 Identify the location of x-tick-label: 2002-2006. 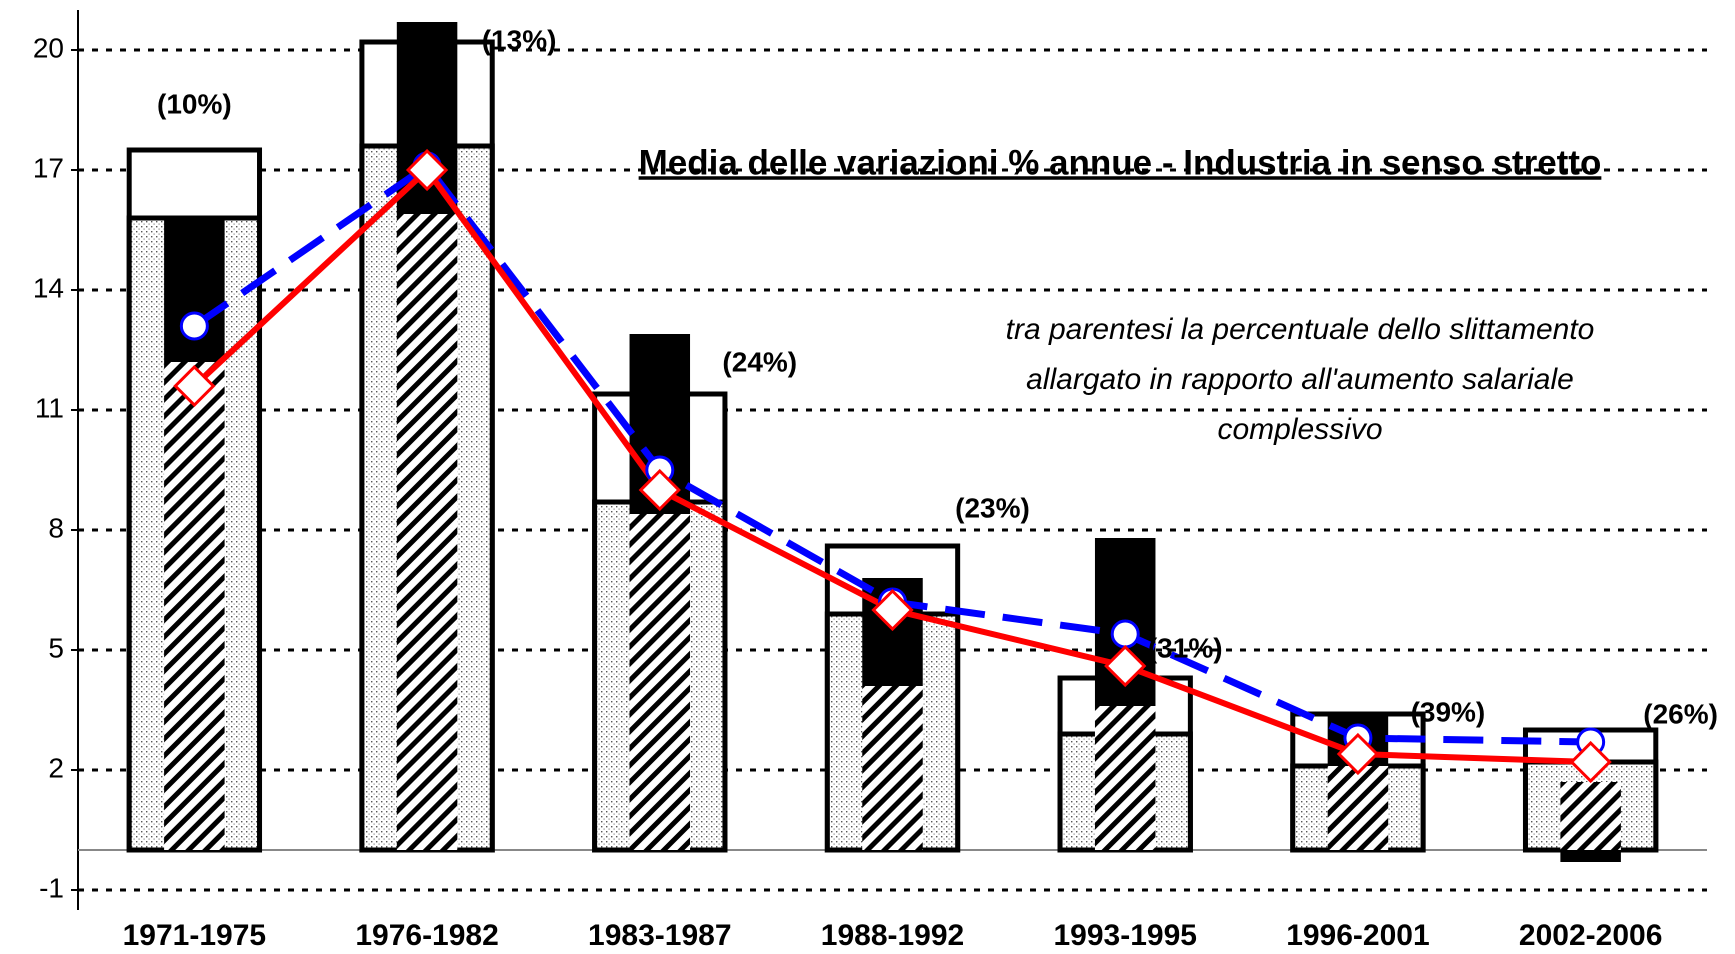
(1590, 935).